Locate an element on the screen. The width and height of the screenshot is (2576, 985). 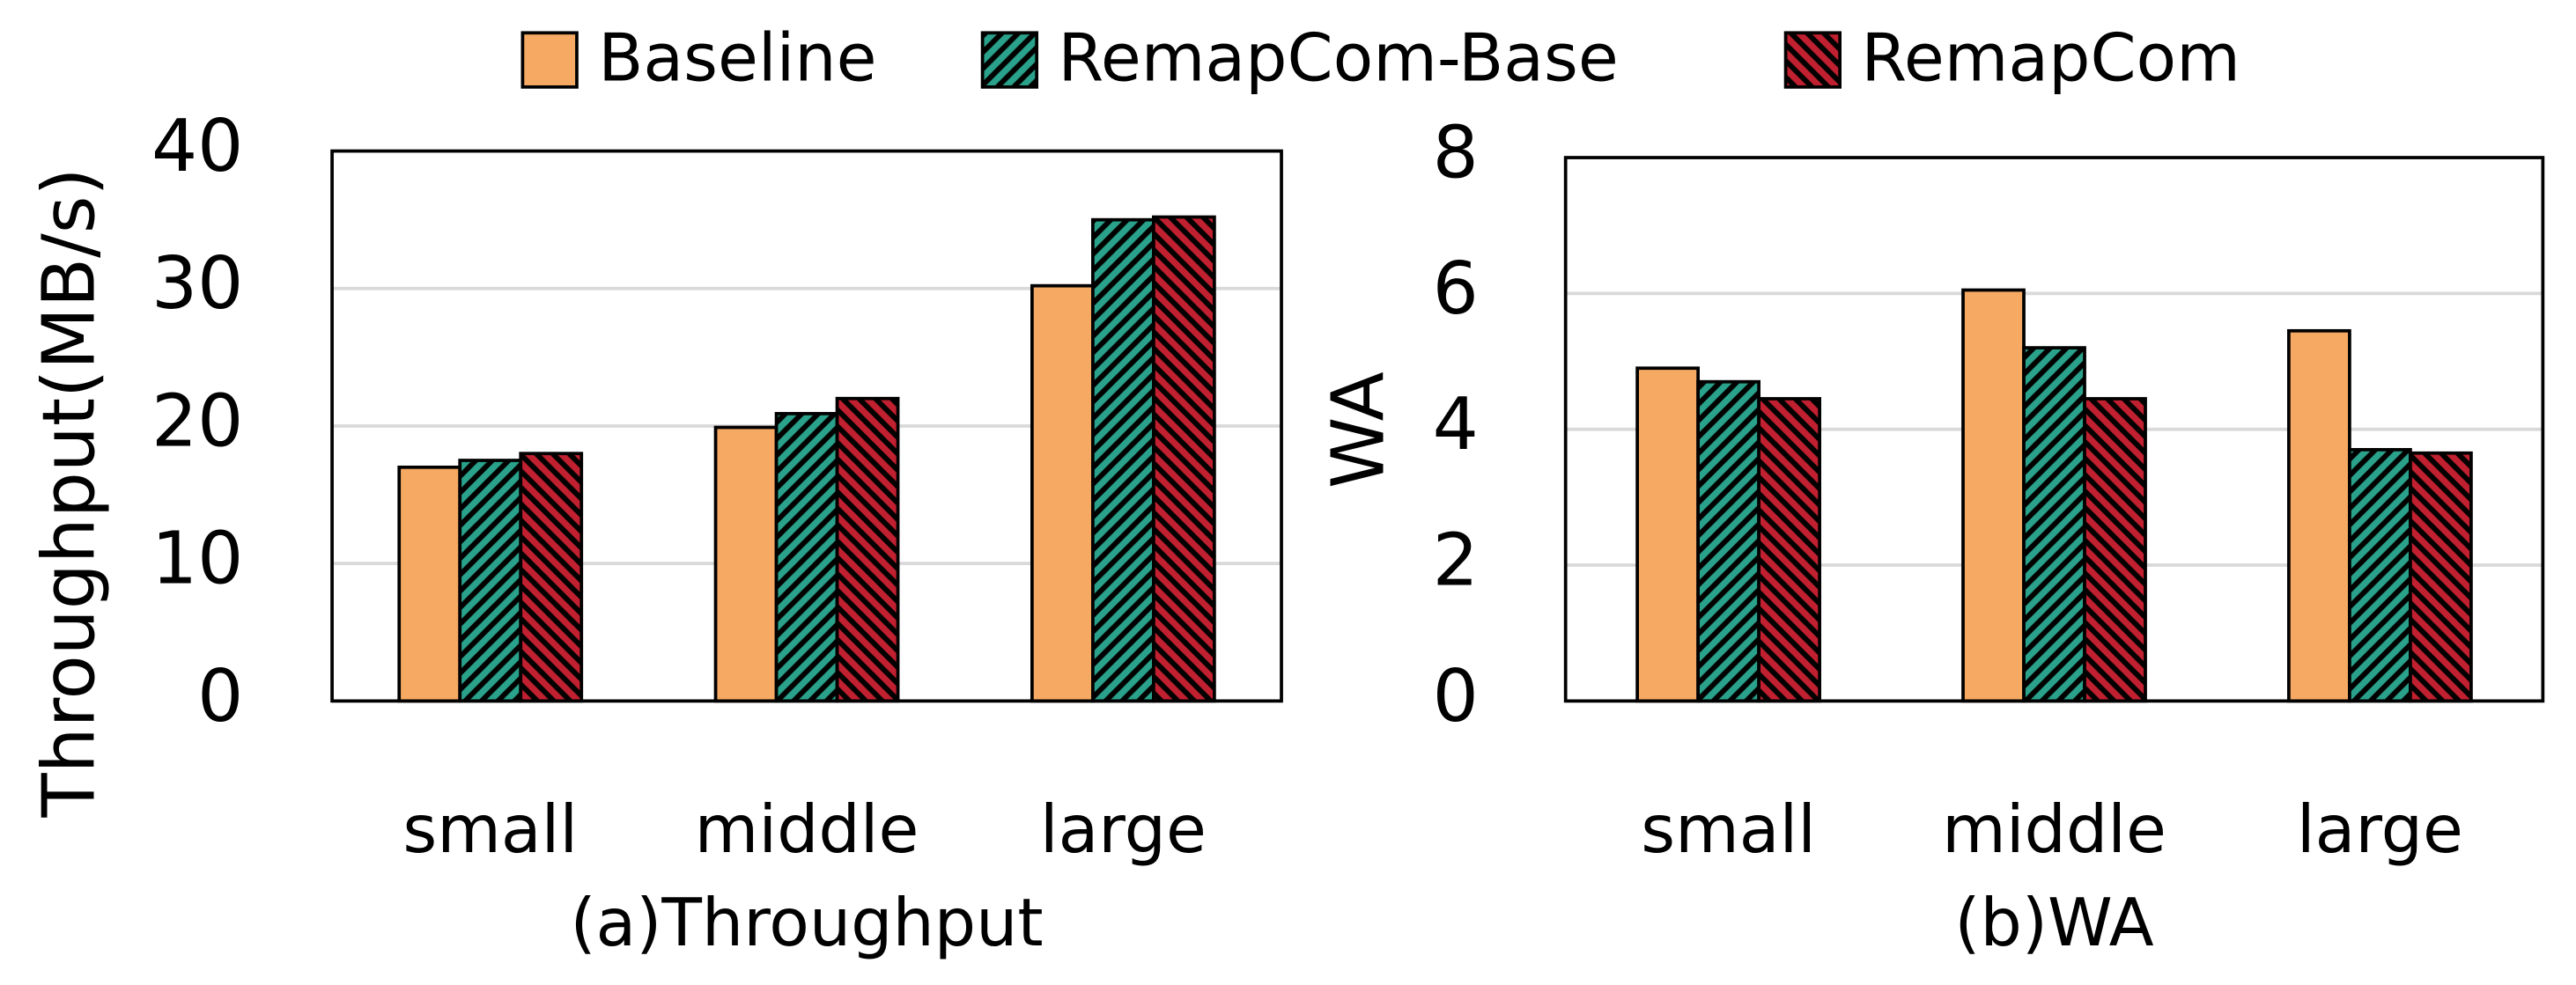
y-tick-label: 10 is located at coordinates (197, 559).